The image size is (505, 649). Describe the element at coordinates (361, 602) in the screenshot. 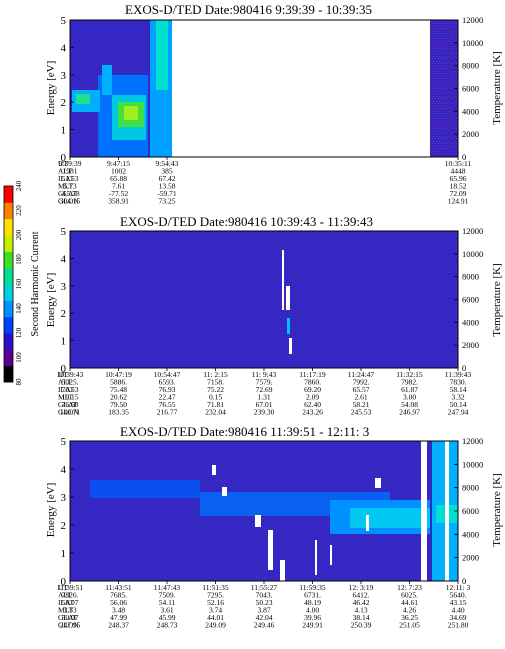

I see `info-cell: 46.42` at that location.